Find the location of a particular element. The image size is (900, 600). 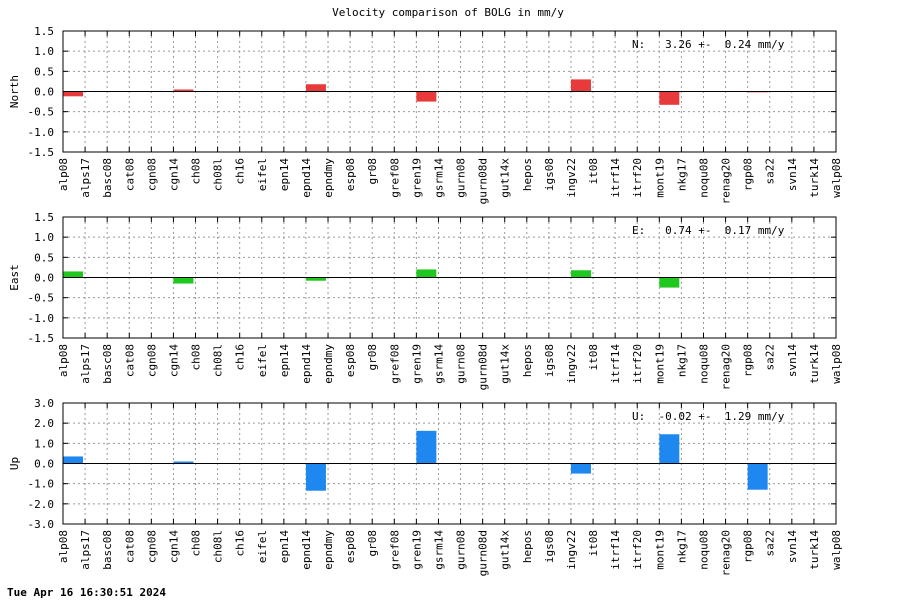

x-tick-label: it08 is located at coordinates (593, 357).